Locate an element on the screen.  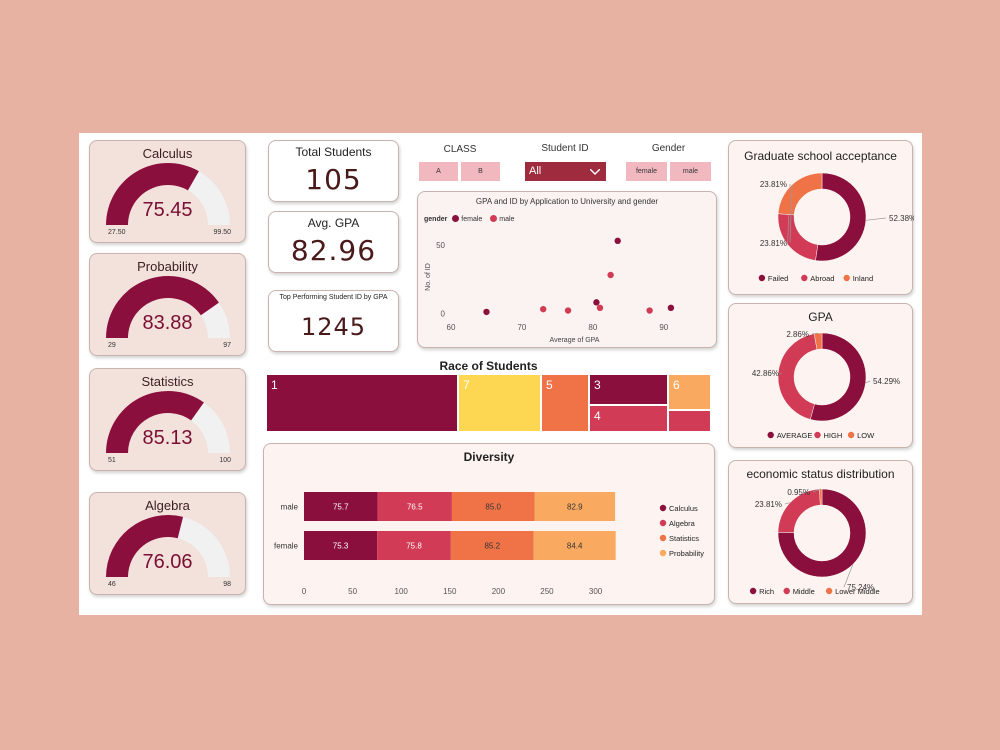
x-tick-label: 70 is located at coordinates (521, 327).